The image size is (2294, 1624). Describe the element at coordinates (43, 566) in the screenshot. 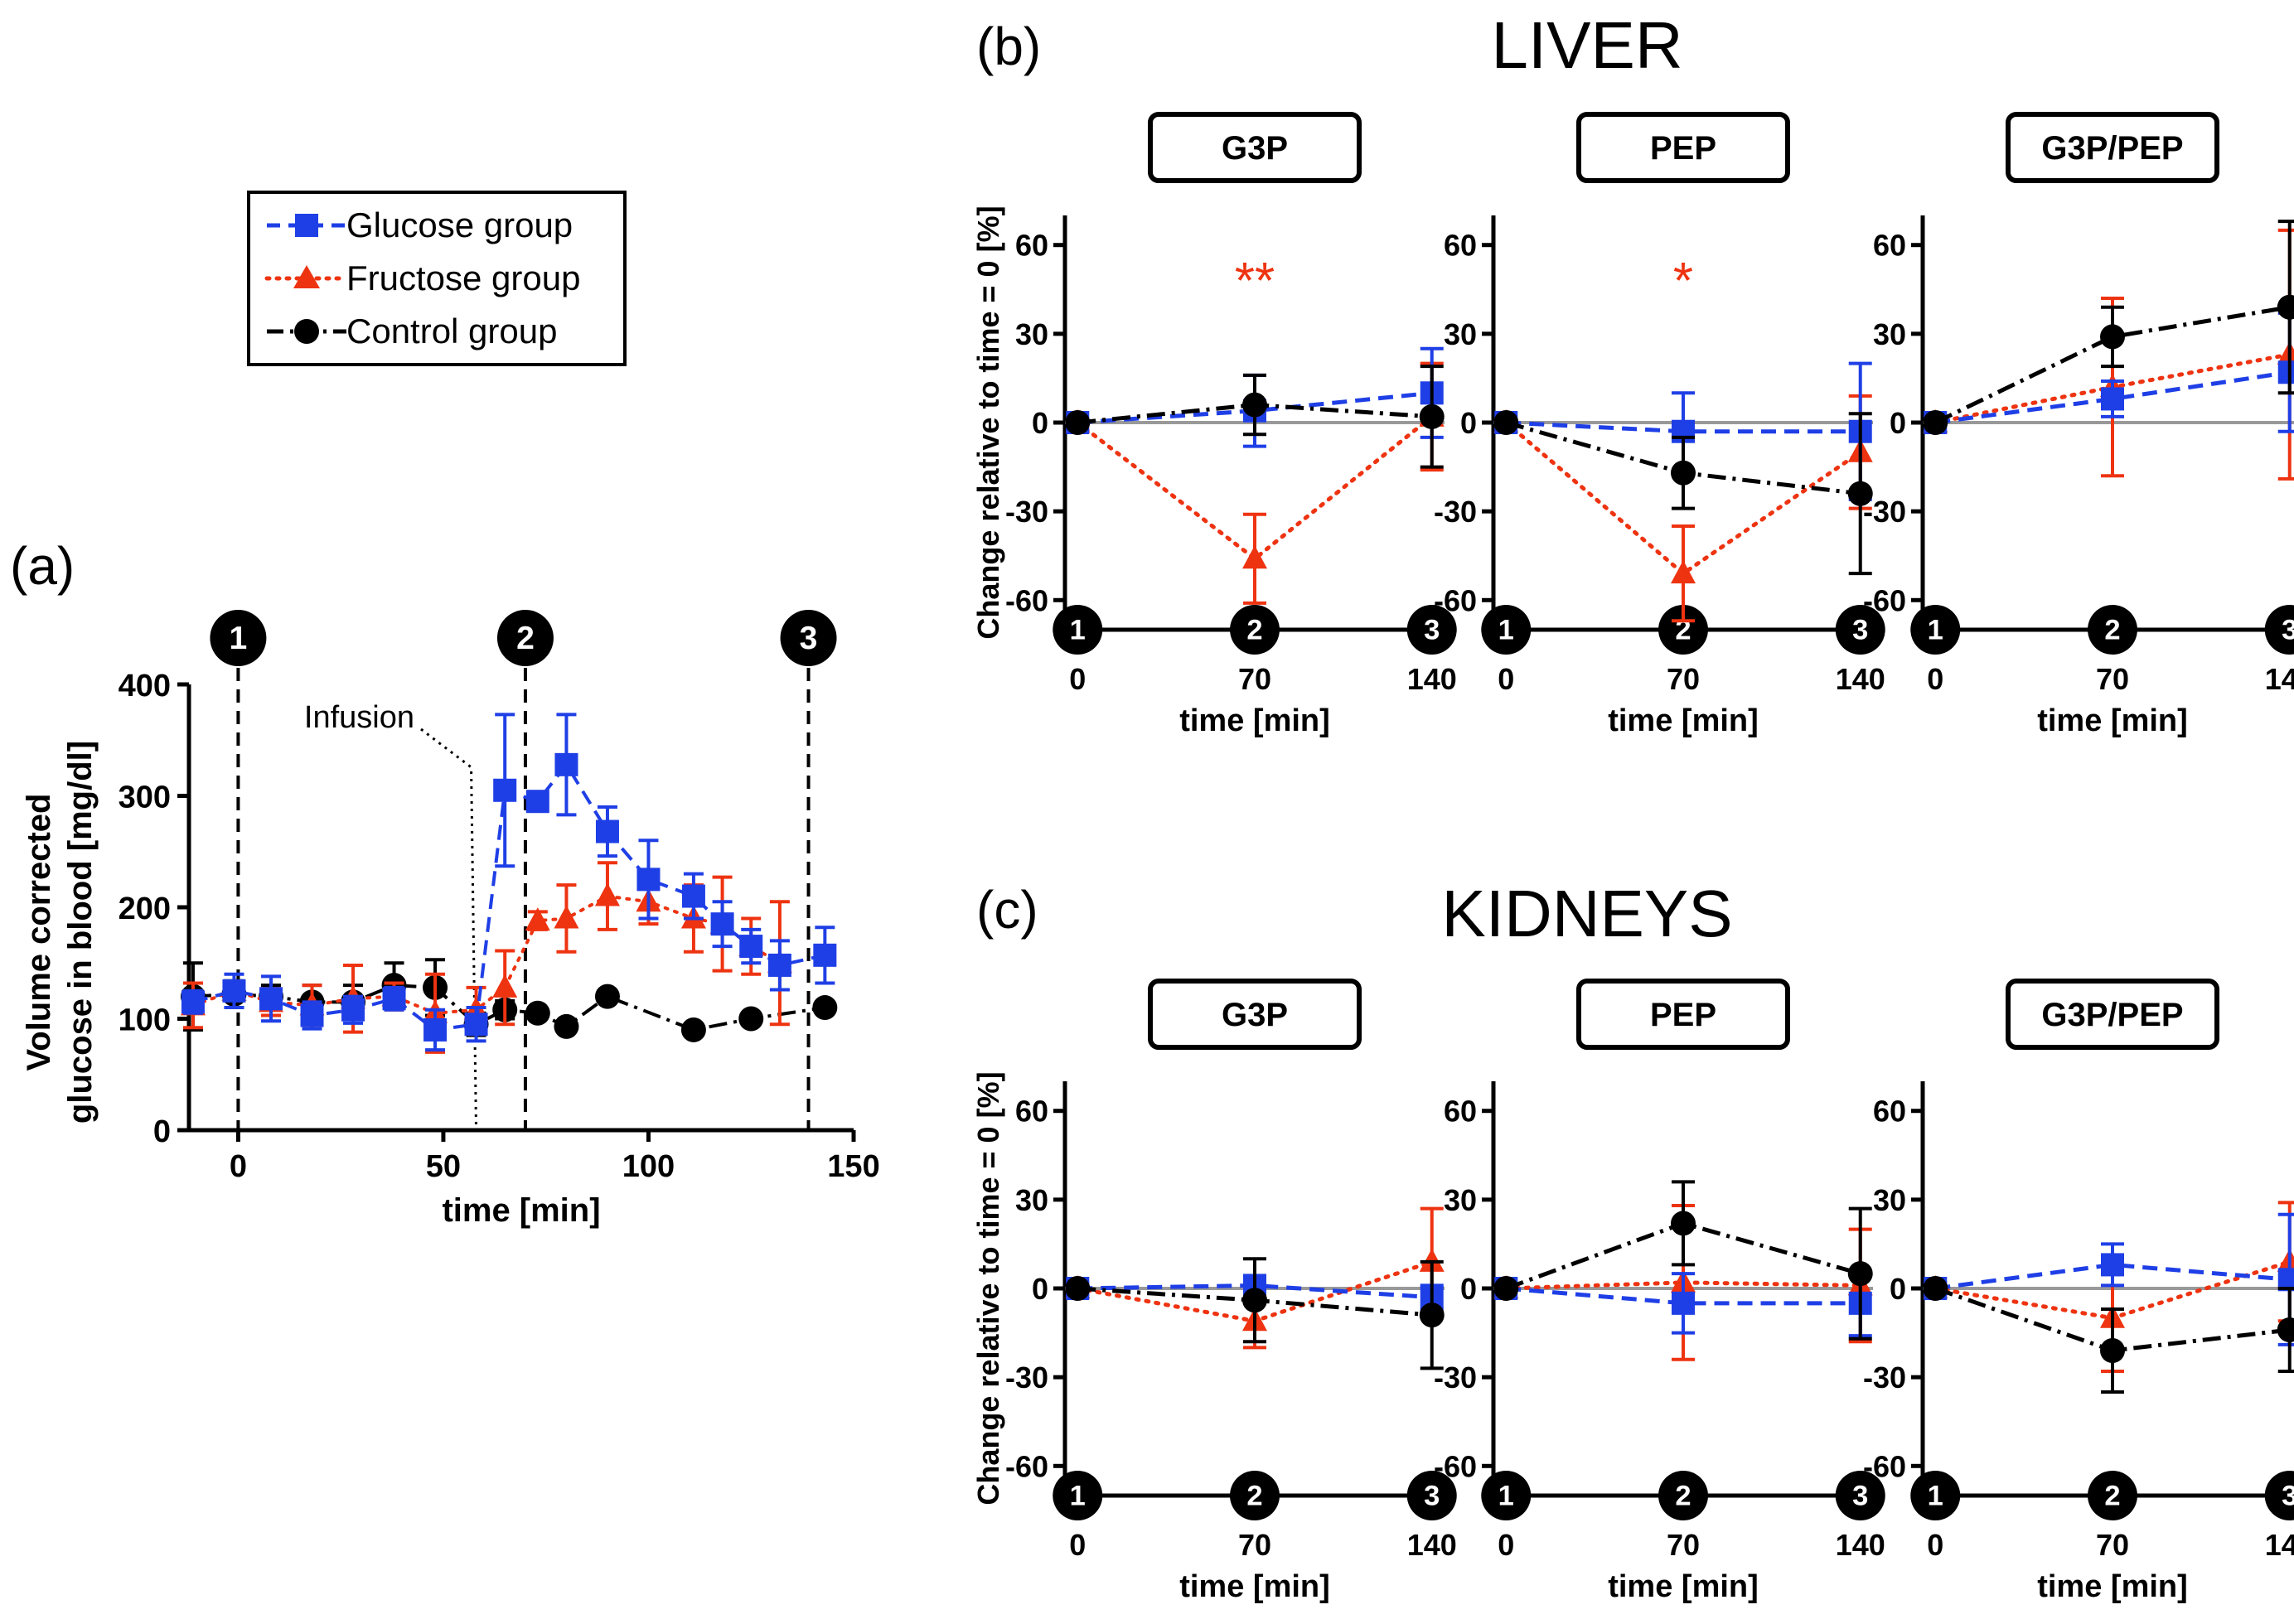

I see `panel-letter-a: (a)` at that location.